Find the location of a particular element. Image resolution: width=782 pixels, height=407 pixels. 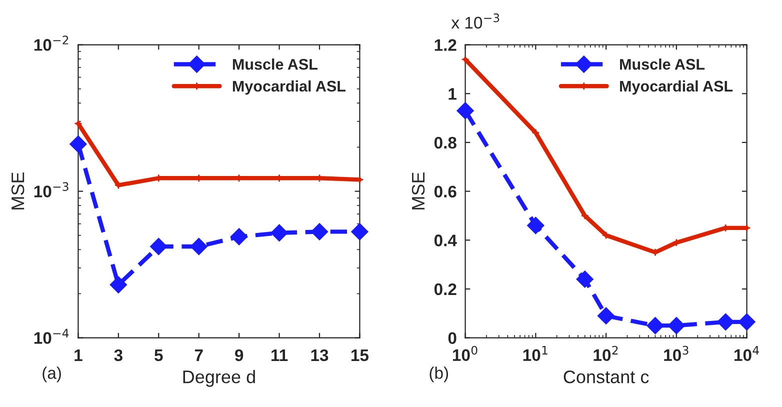

x-tick-label: 1 is located at coordinates (78, 355).